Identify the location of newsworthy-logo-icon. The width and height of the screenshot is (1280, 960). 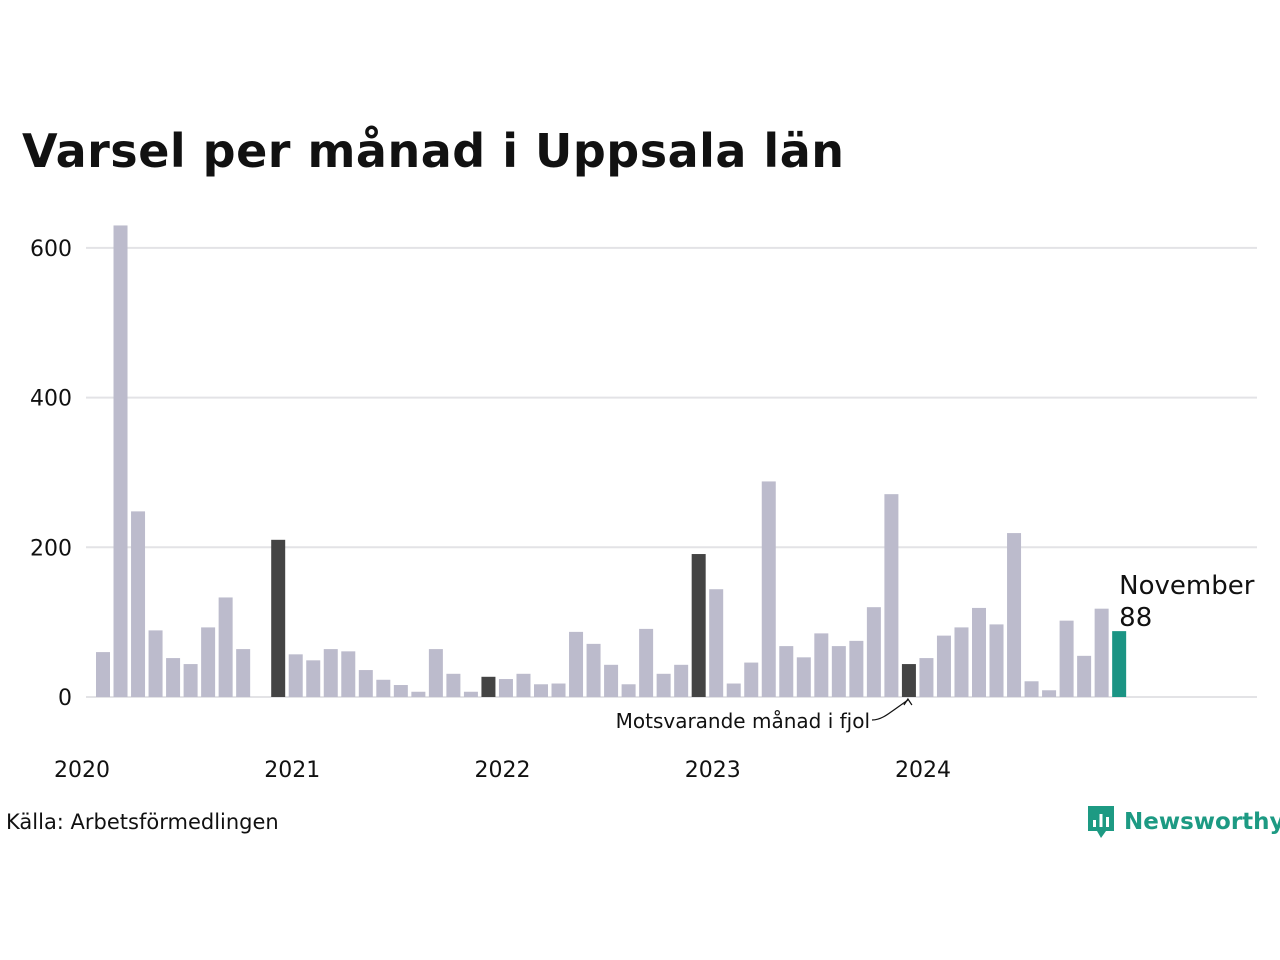
(1101, 822).